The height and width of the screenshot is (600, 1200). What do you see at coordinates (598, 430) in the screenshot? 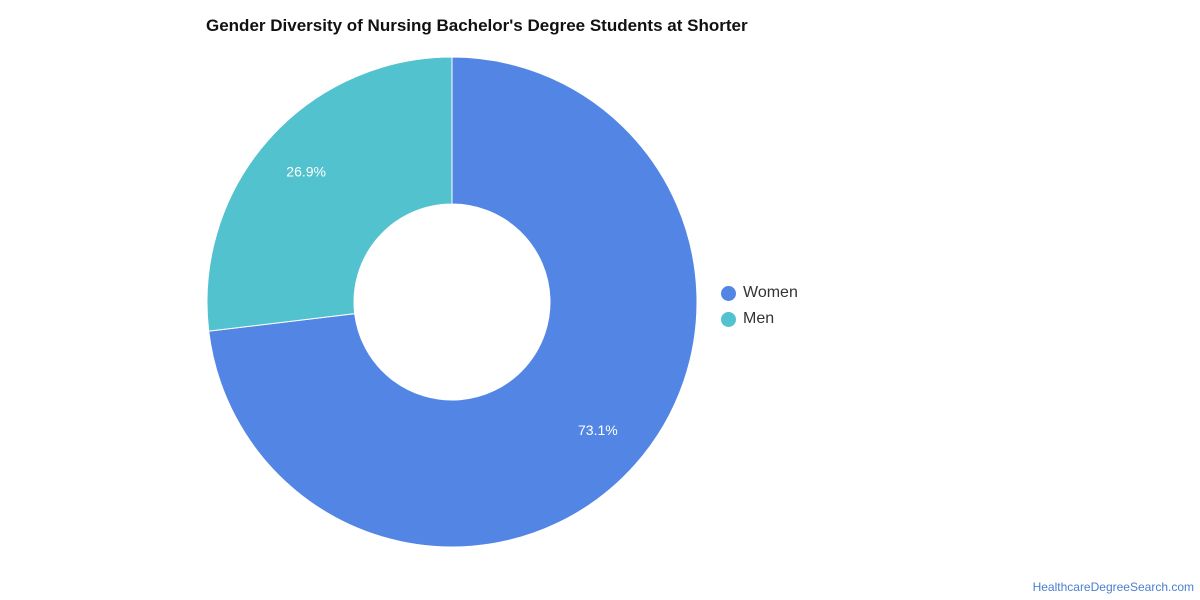
I see `slice-label-women: 73.1%` at bounding box center [598, 430].